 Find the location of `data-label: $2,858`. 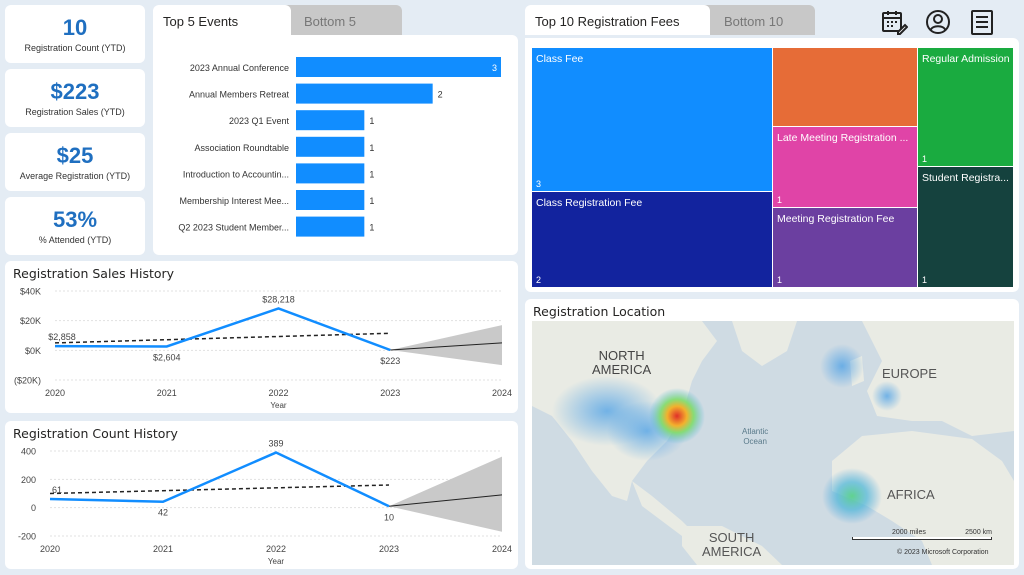

data-label: $2,858 is located at coordinates (62, 337).